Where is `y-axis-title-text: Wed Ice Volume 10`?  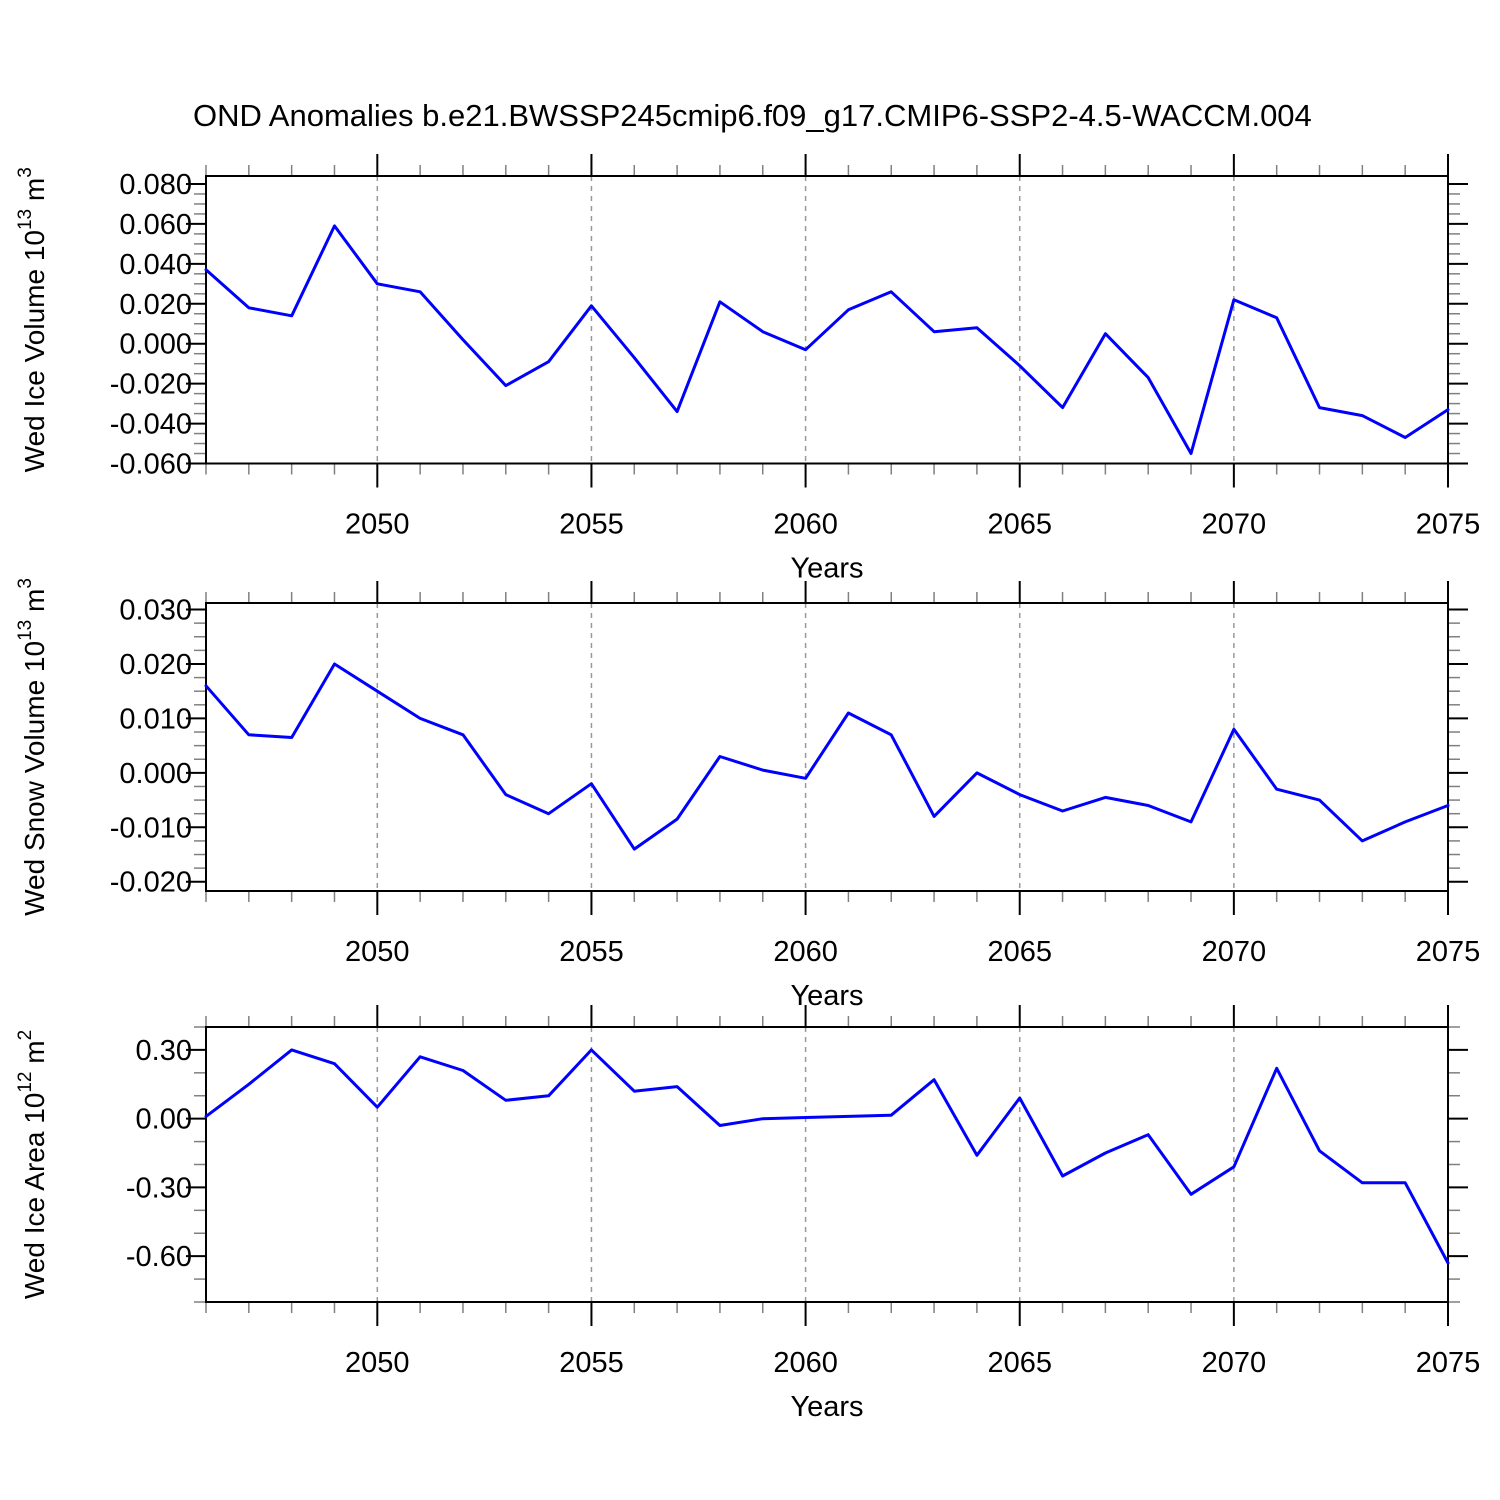
y-axis-title-text: Wed Ice Volume 10 is located at coordinates (34, 351).